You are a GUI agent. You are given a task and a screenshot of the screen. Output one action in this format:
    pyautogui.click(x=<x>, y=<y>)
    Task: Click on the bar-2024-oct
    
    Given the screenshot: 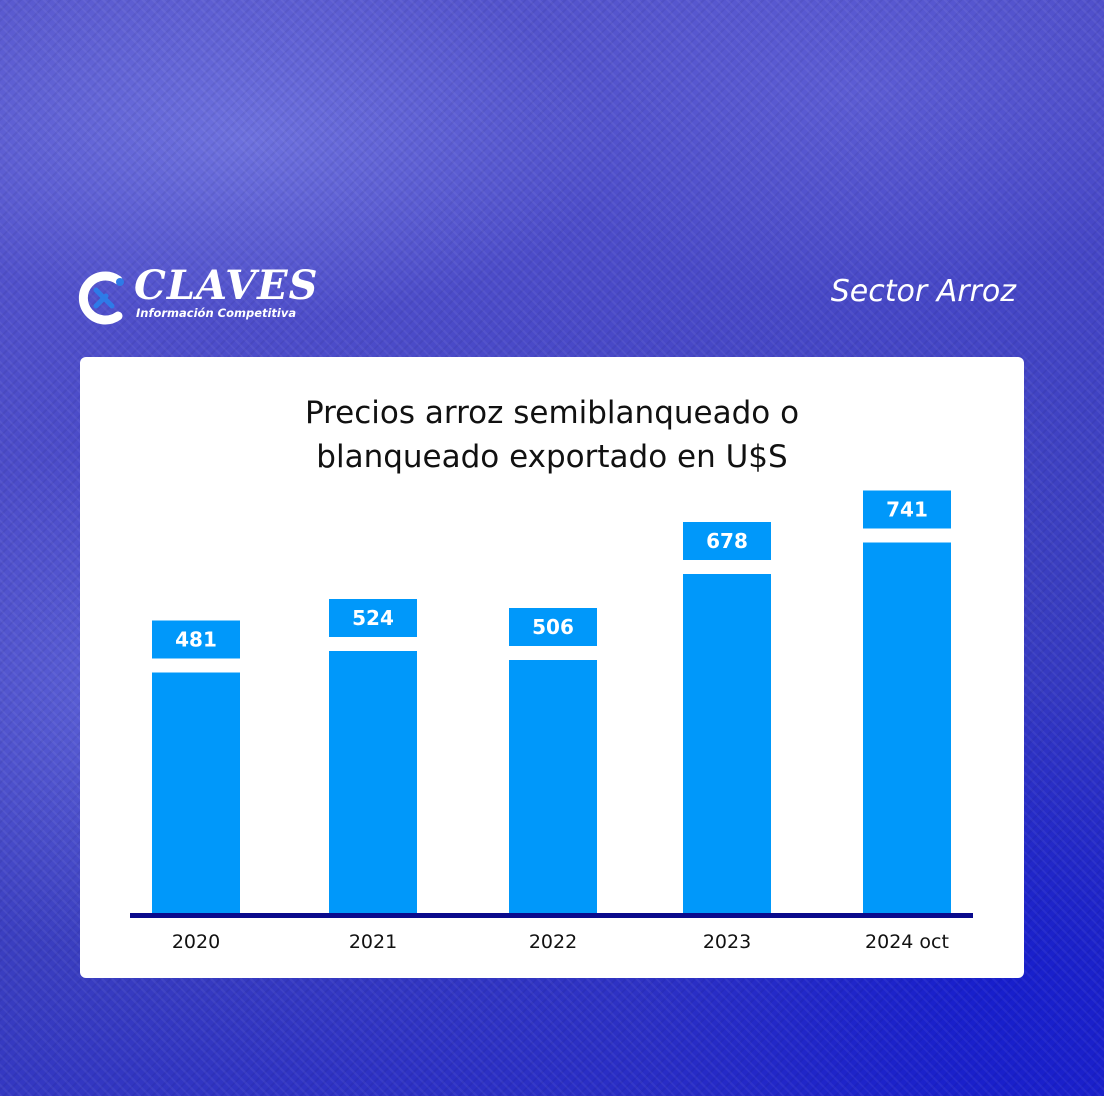 What is the action you would take?
    pyautogui.click(x=907, y=727)
    